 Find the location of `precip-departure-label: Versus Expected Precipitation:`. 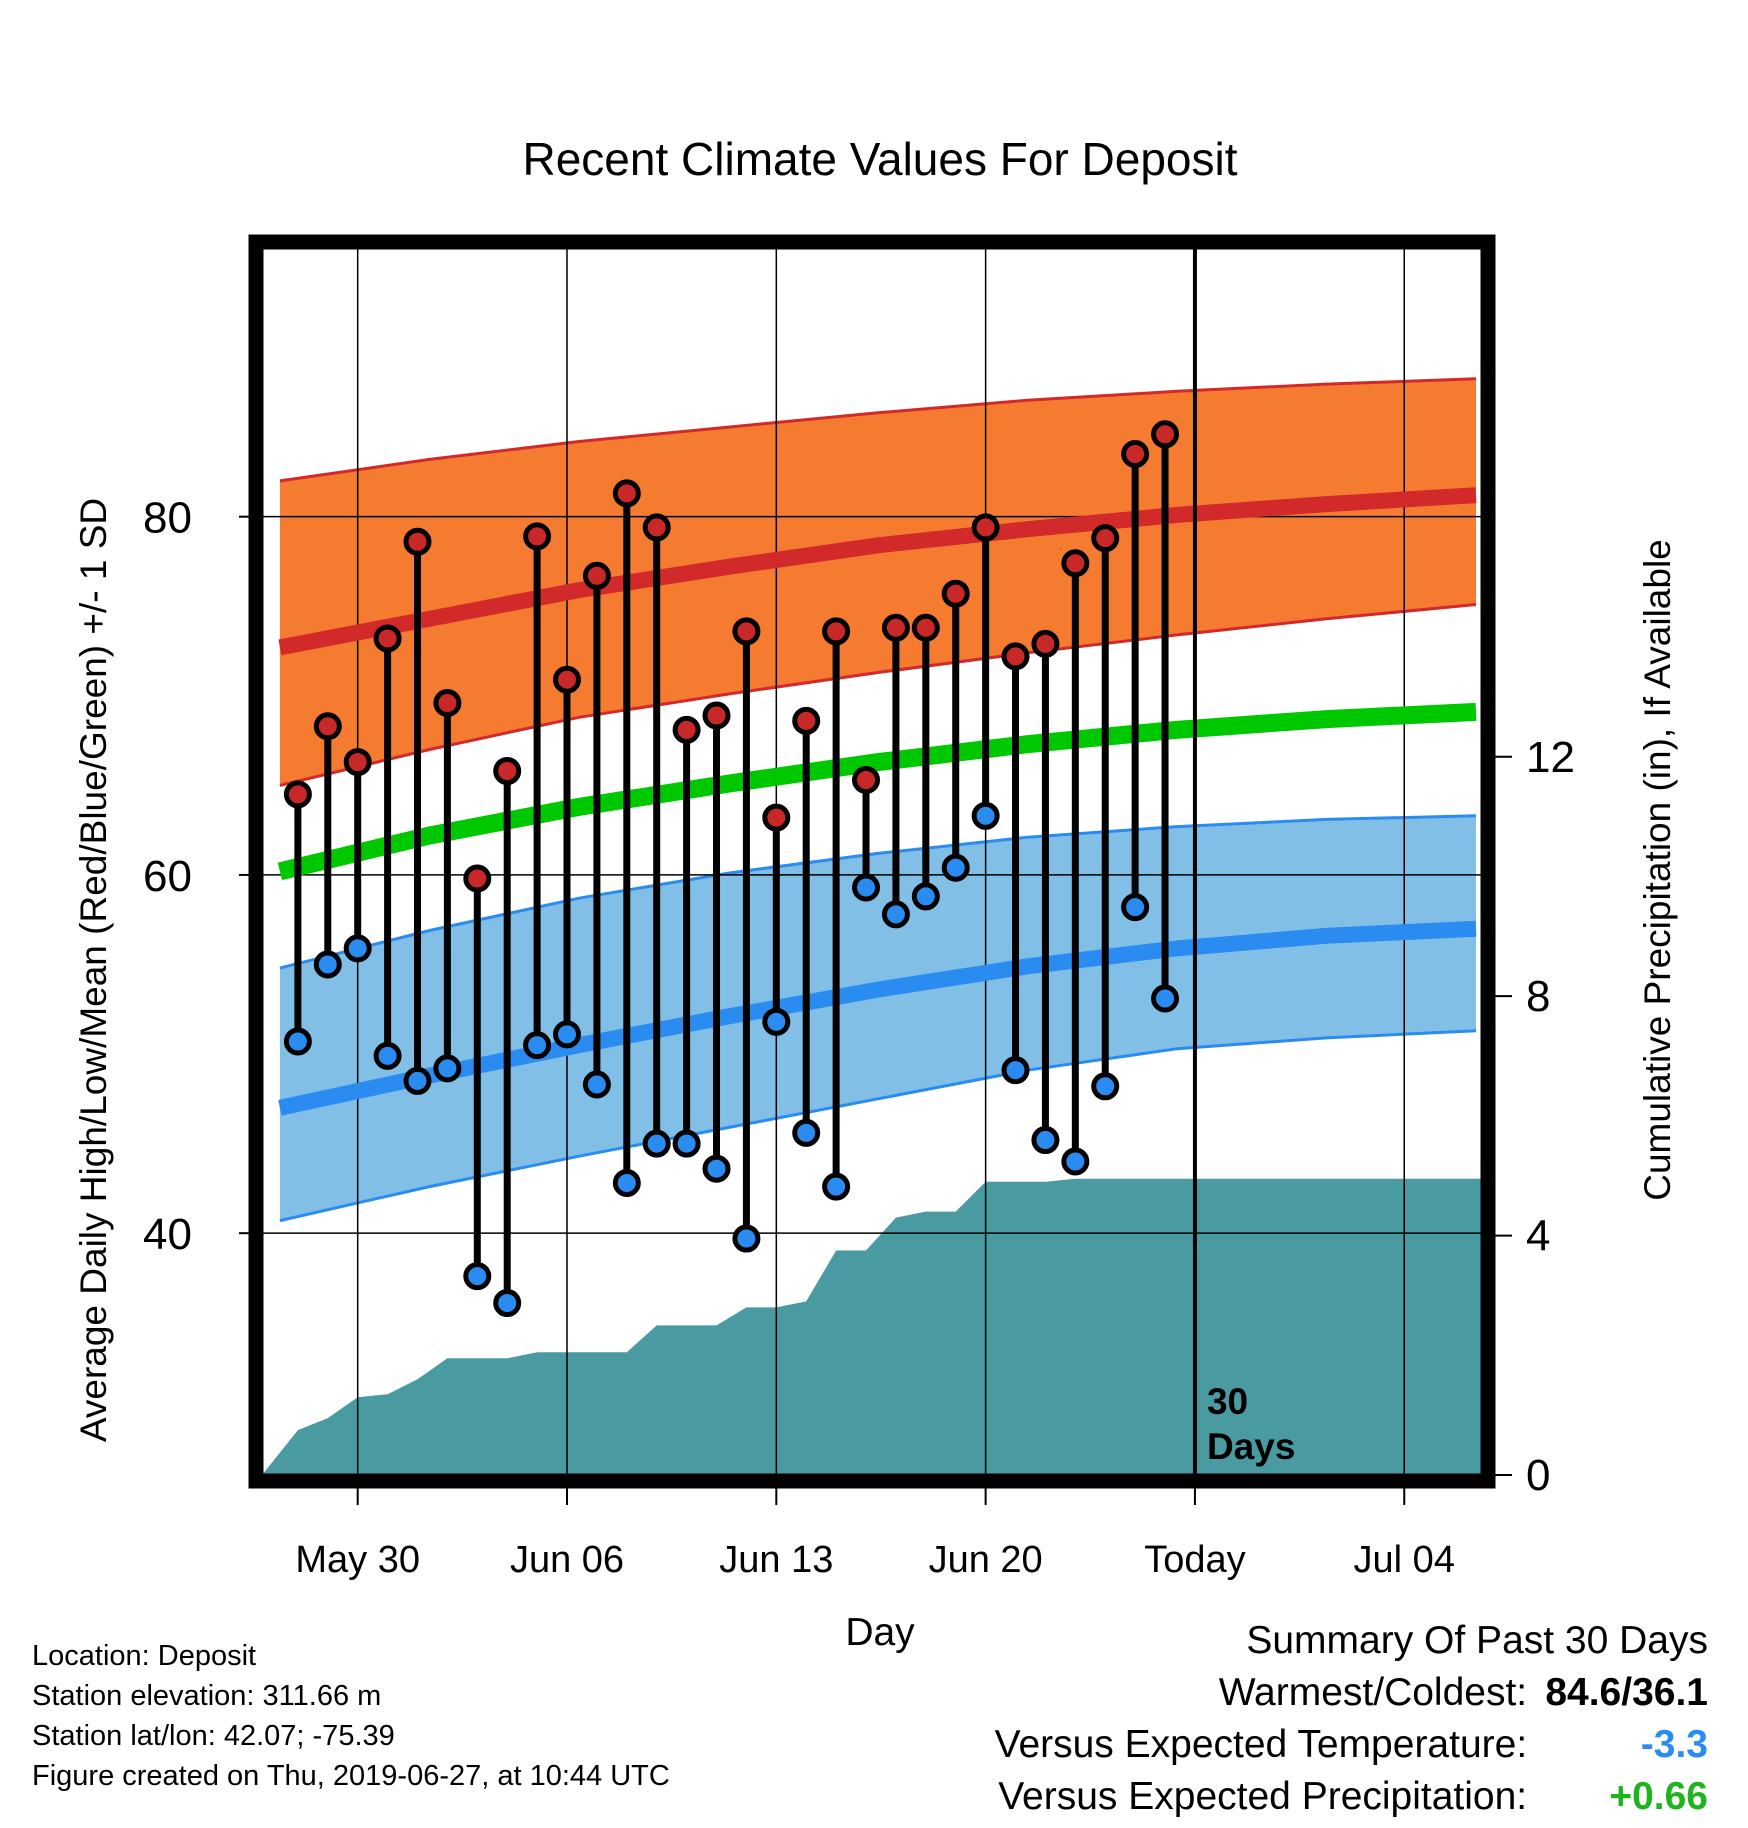

precip-departure-label: Versus Expected Precipitation: is located at coordinates (1263, 1796).